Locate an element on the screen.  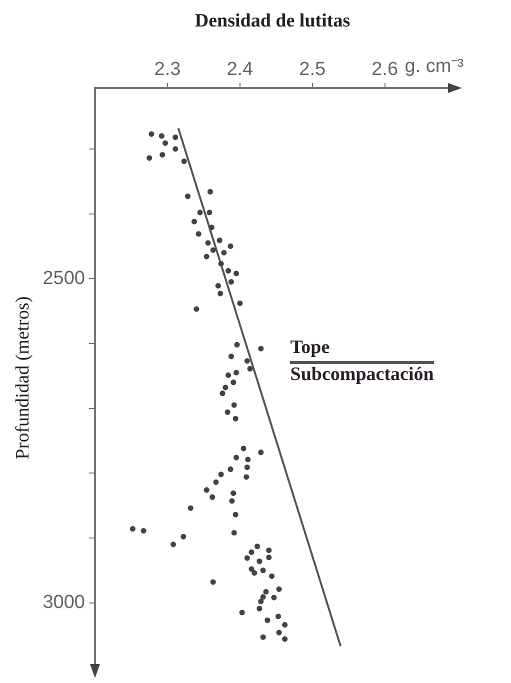
x-tick-label: 2.4 is located at coordinates (240, 69).